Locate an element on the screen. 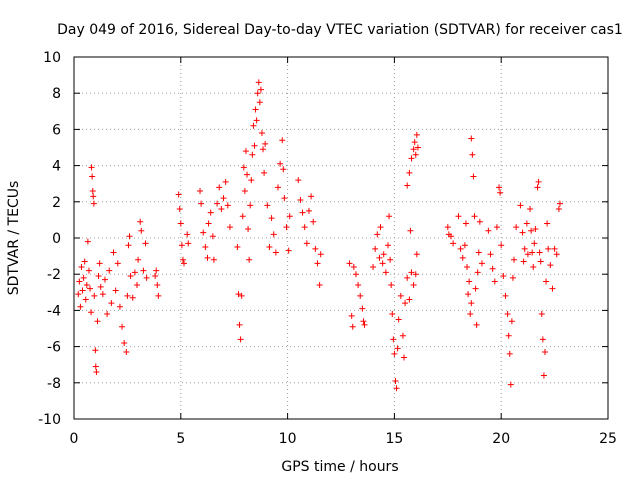  x-axis-label: GPS time / hours is located at coordinates (339, 467).